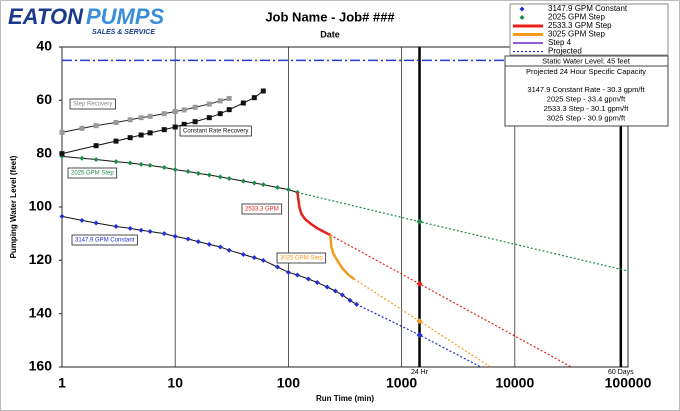 Image resolution: width=680 pixels, height=411 pixels. I want to click on info-line: 2025 Step - 33.4 gpm/ft, so click(586, 98).